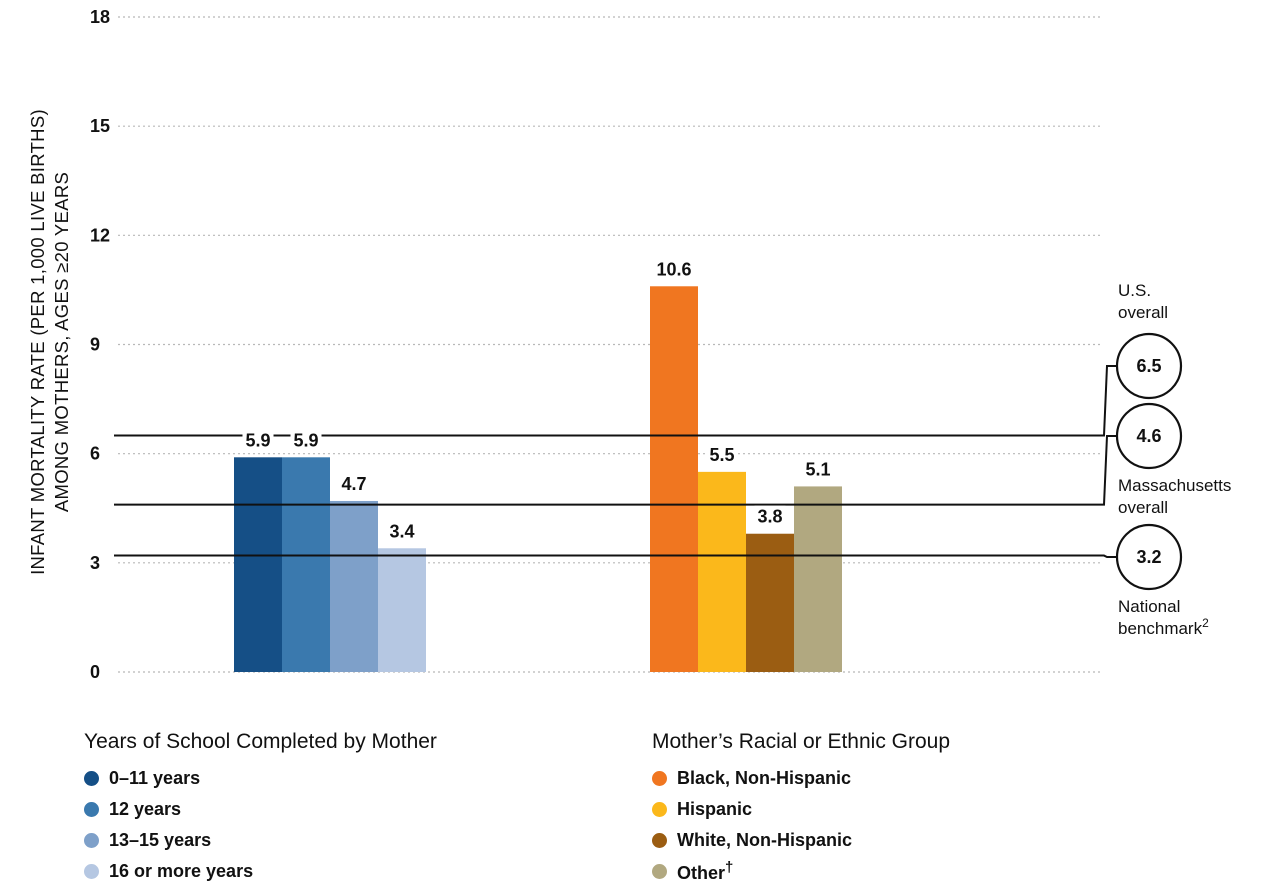  What do you see at coordinates (801, 741) in the screenshot?
I see `legend-title: Mother’s Racial or Ethnic Group` at bounding box center [801, 741].